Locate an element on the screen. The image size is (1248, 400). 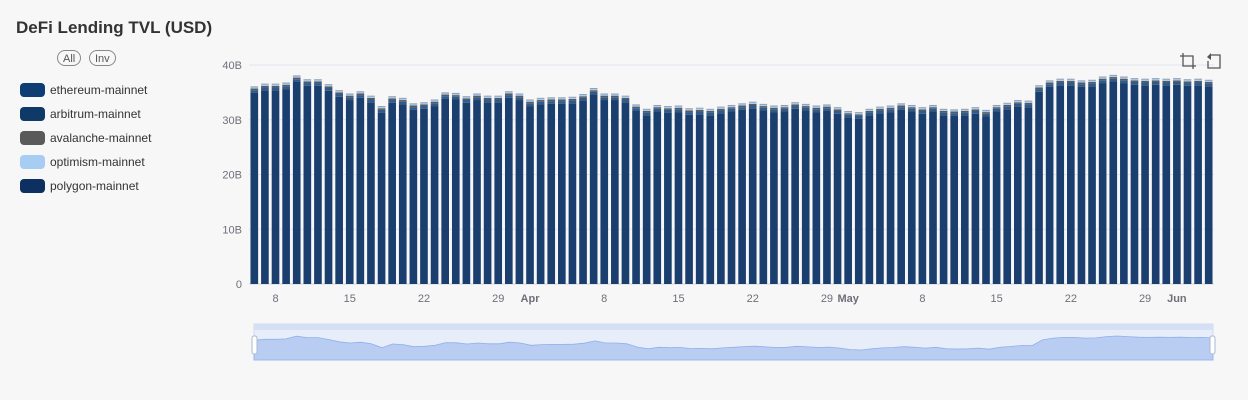
legend-label: arbitrum-mainnet is located at coordinates (95, 114).